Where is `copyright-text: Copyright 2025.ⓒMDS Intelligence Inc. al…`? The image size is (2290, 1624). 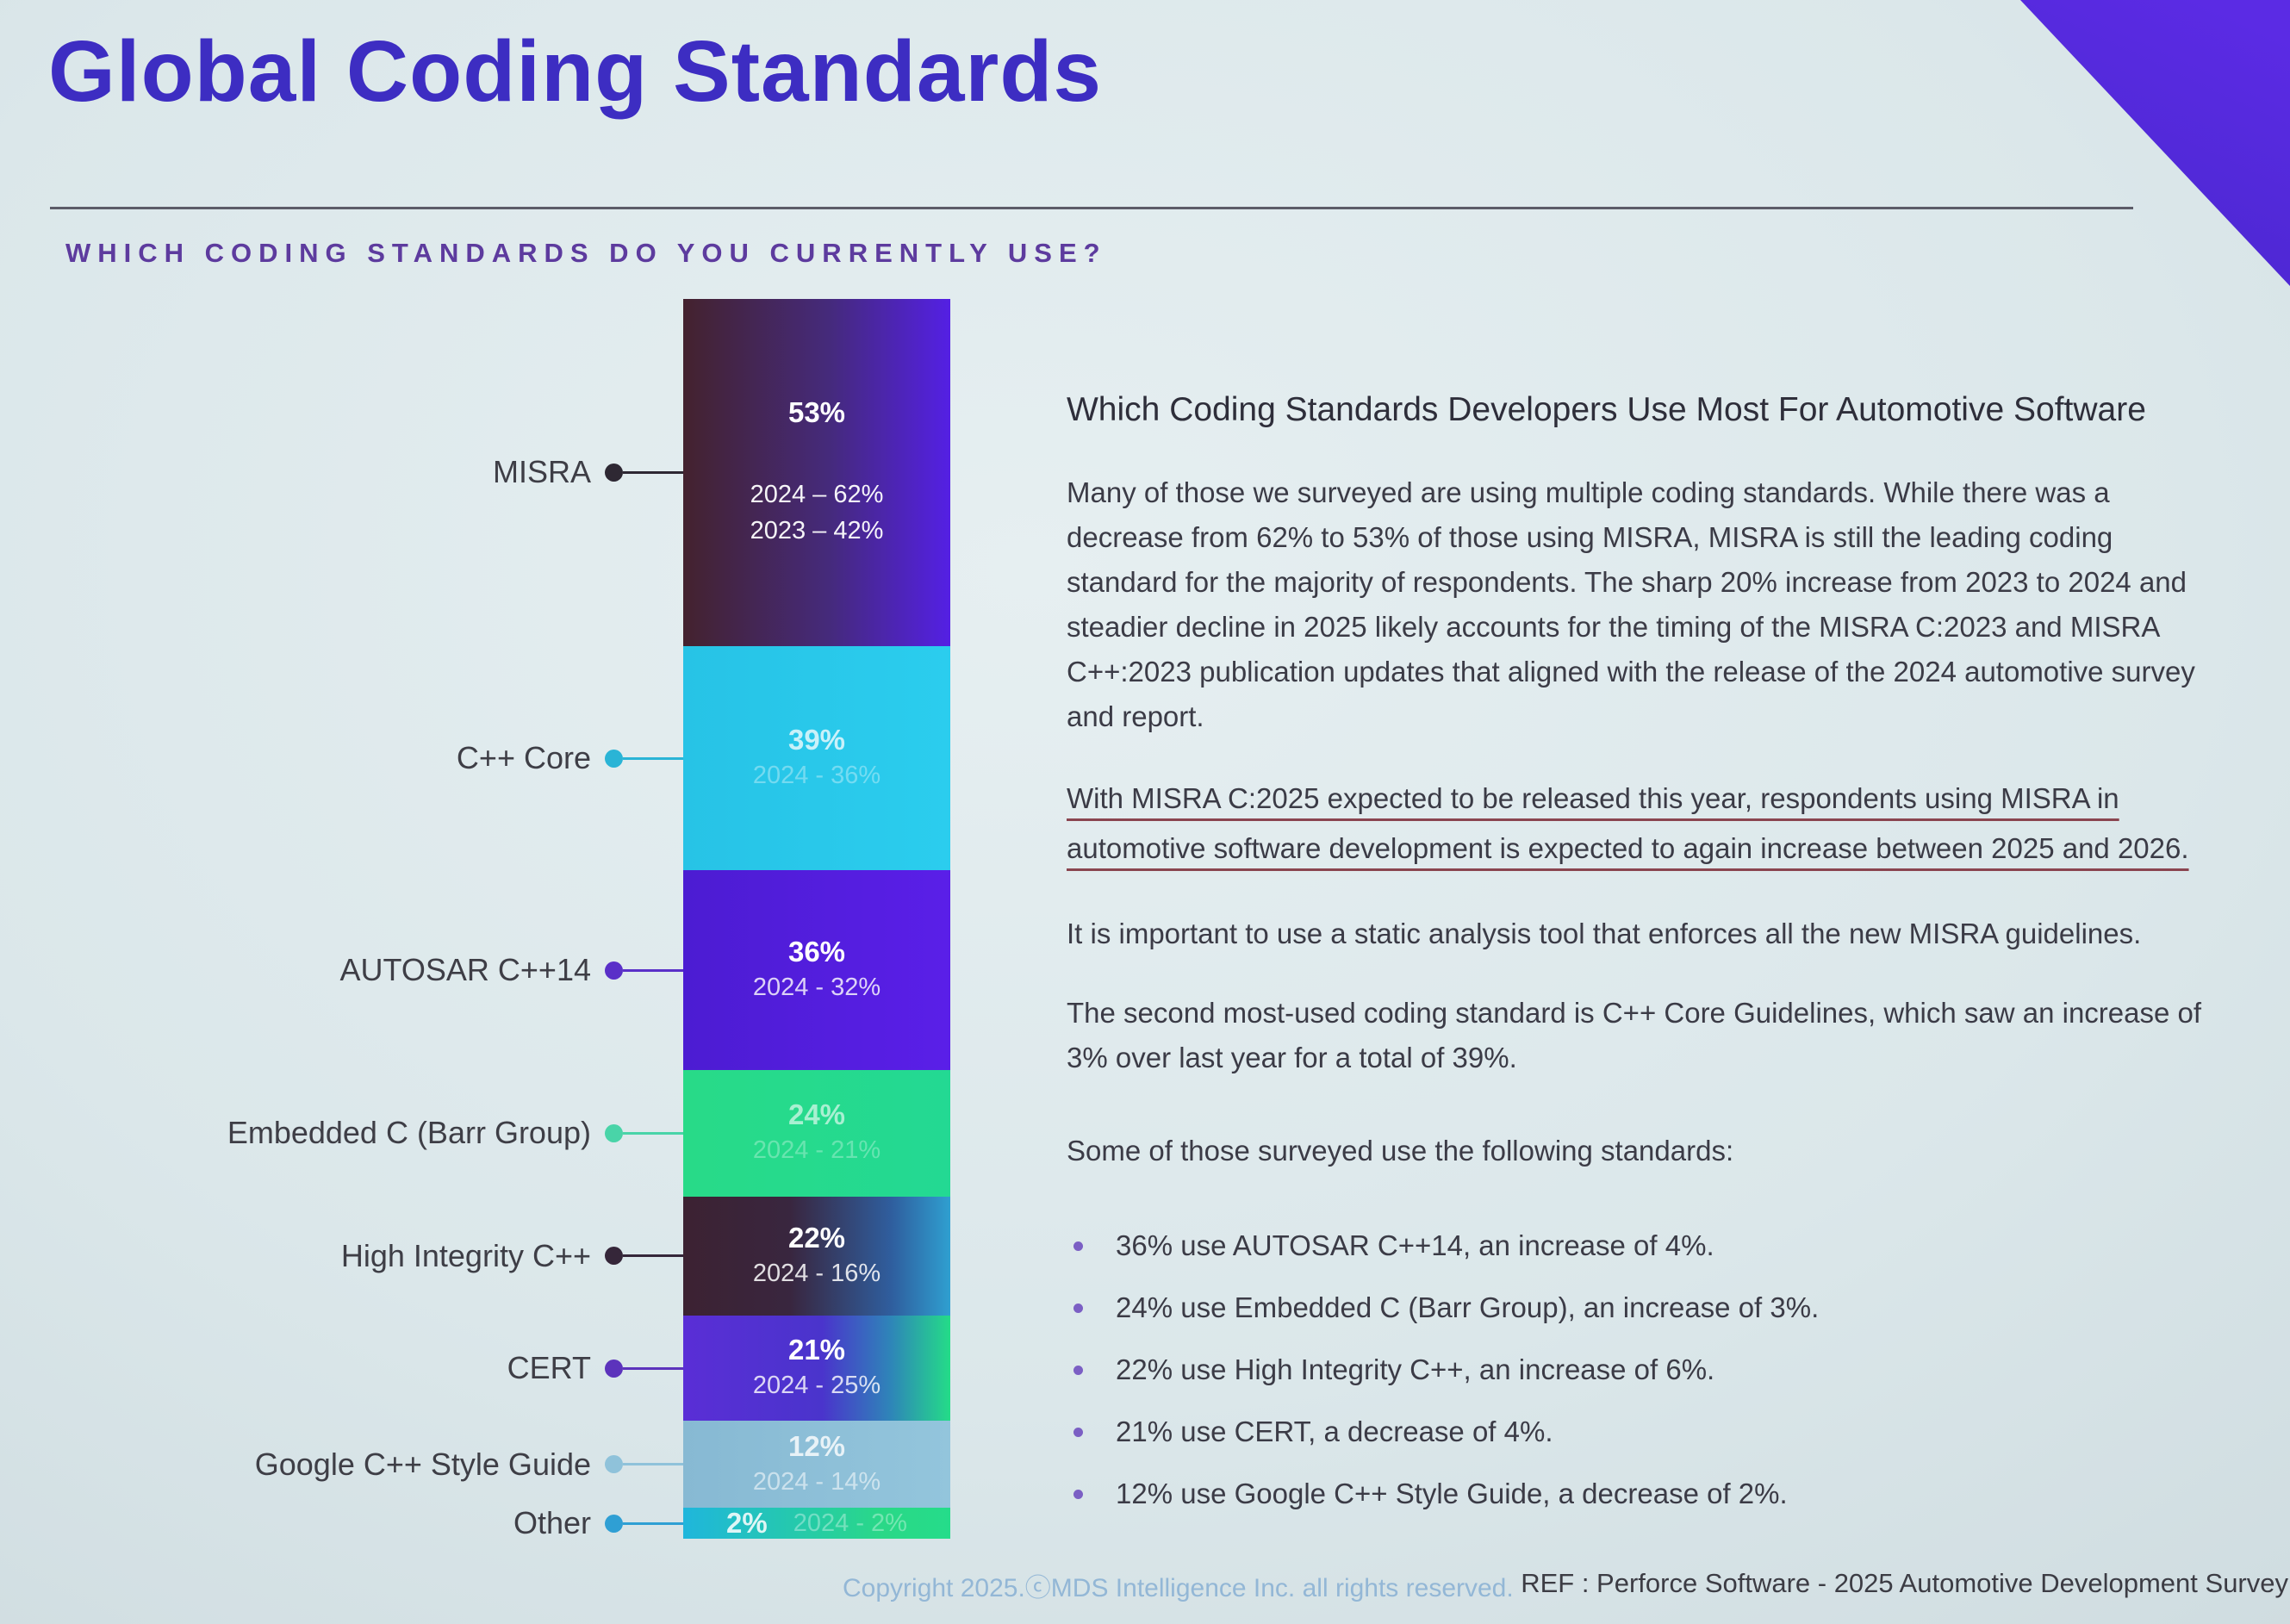
copyright-text: Copyright 2025.ⓒMDS Intelligence Inc. al… is located at coordinates (1178, 1588).